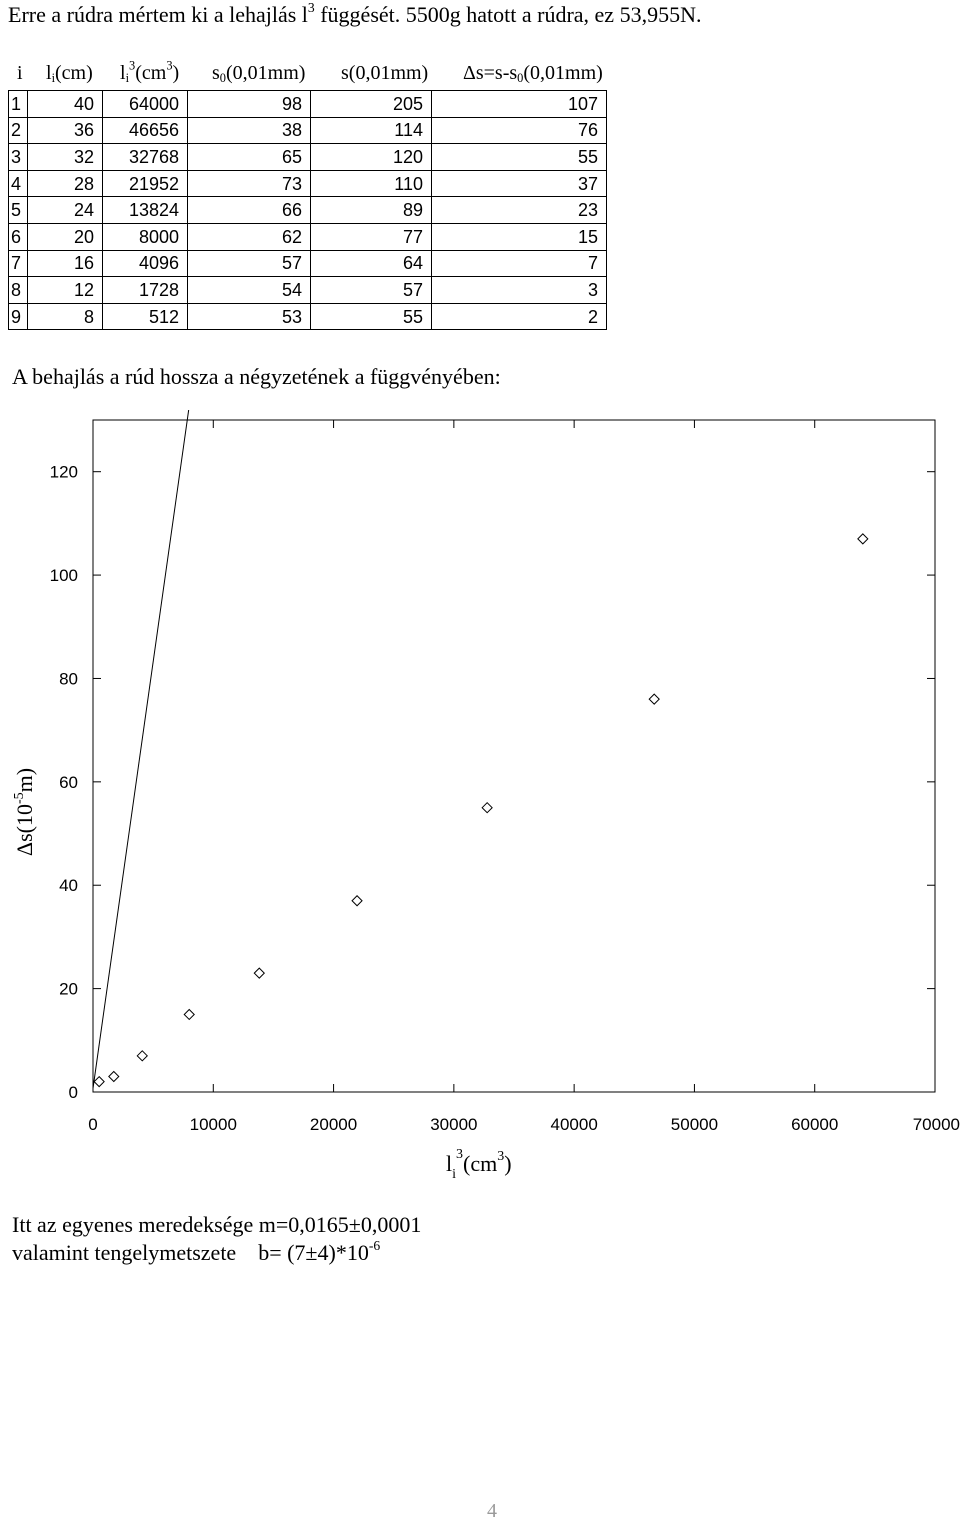 This screenshot has width=960, height=1523. Describe the element at coordinates (18, 236) in the screenshot. I see `cell-row-index: 6` at that location.